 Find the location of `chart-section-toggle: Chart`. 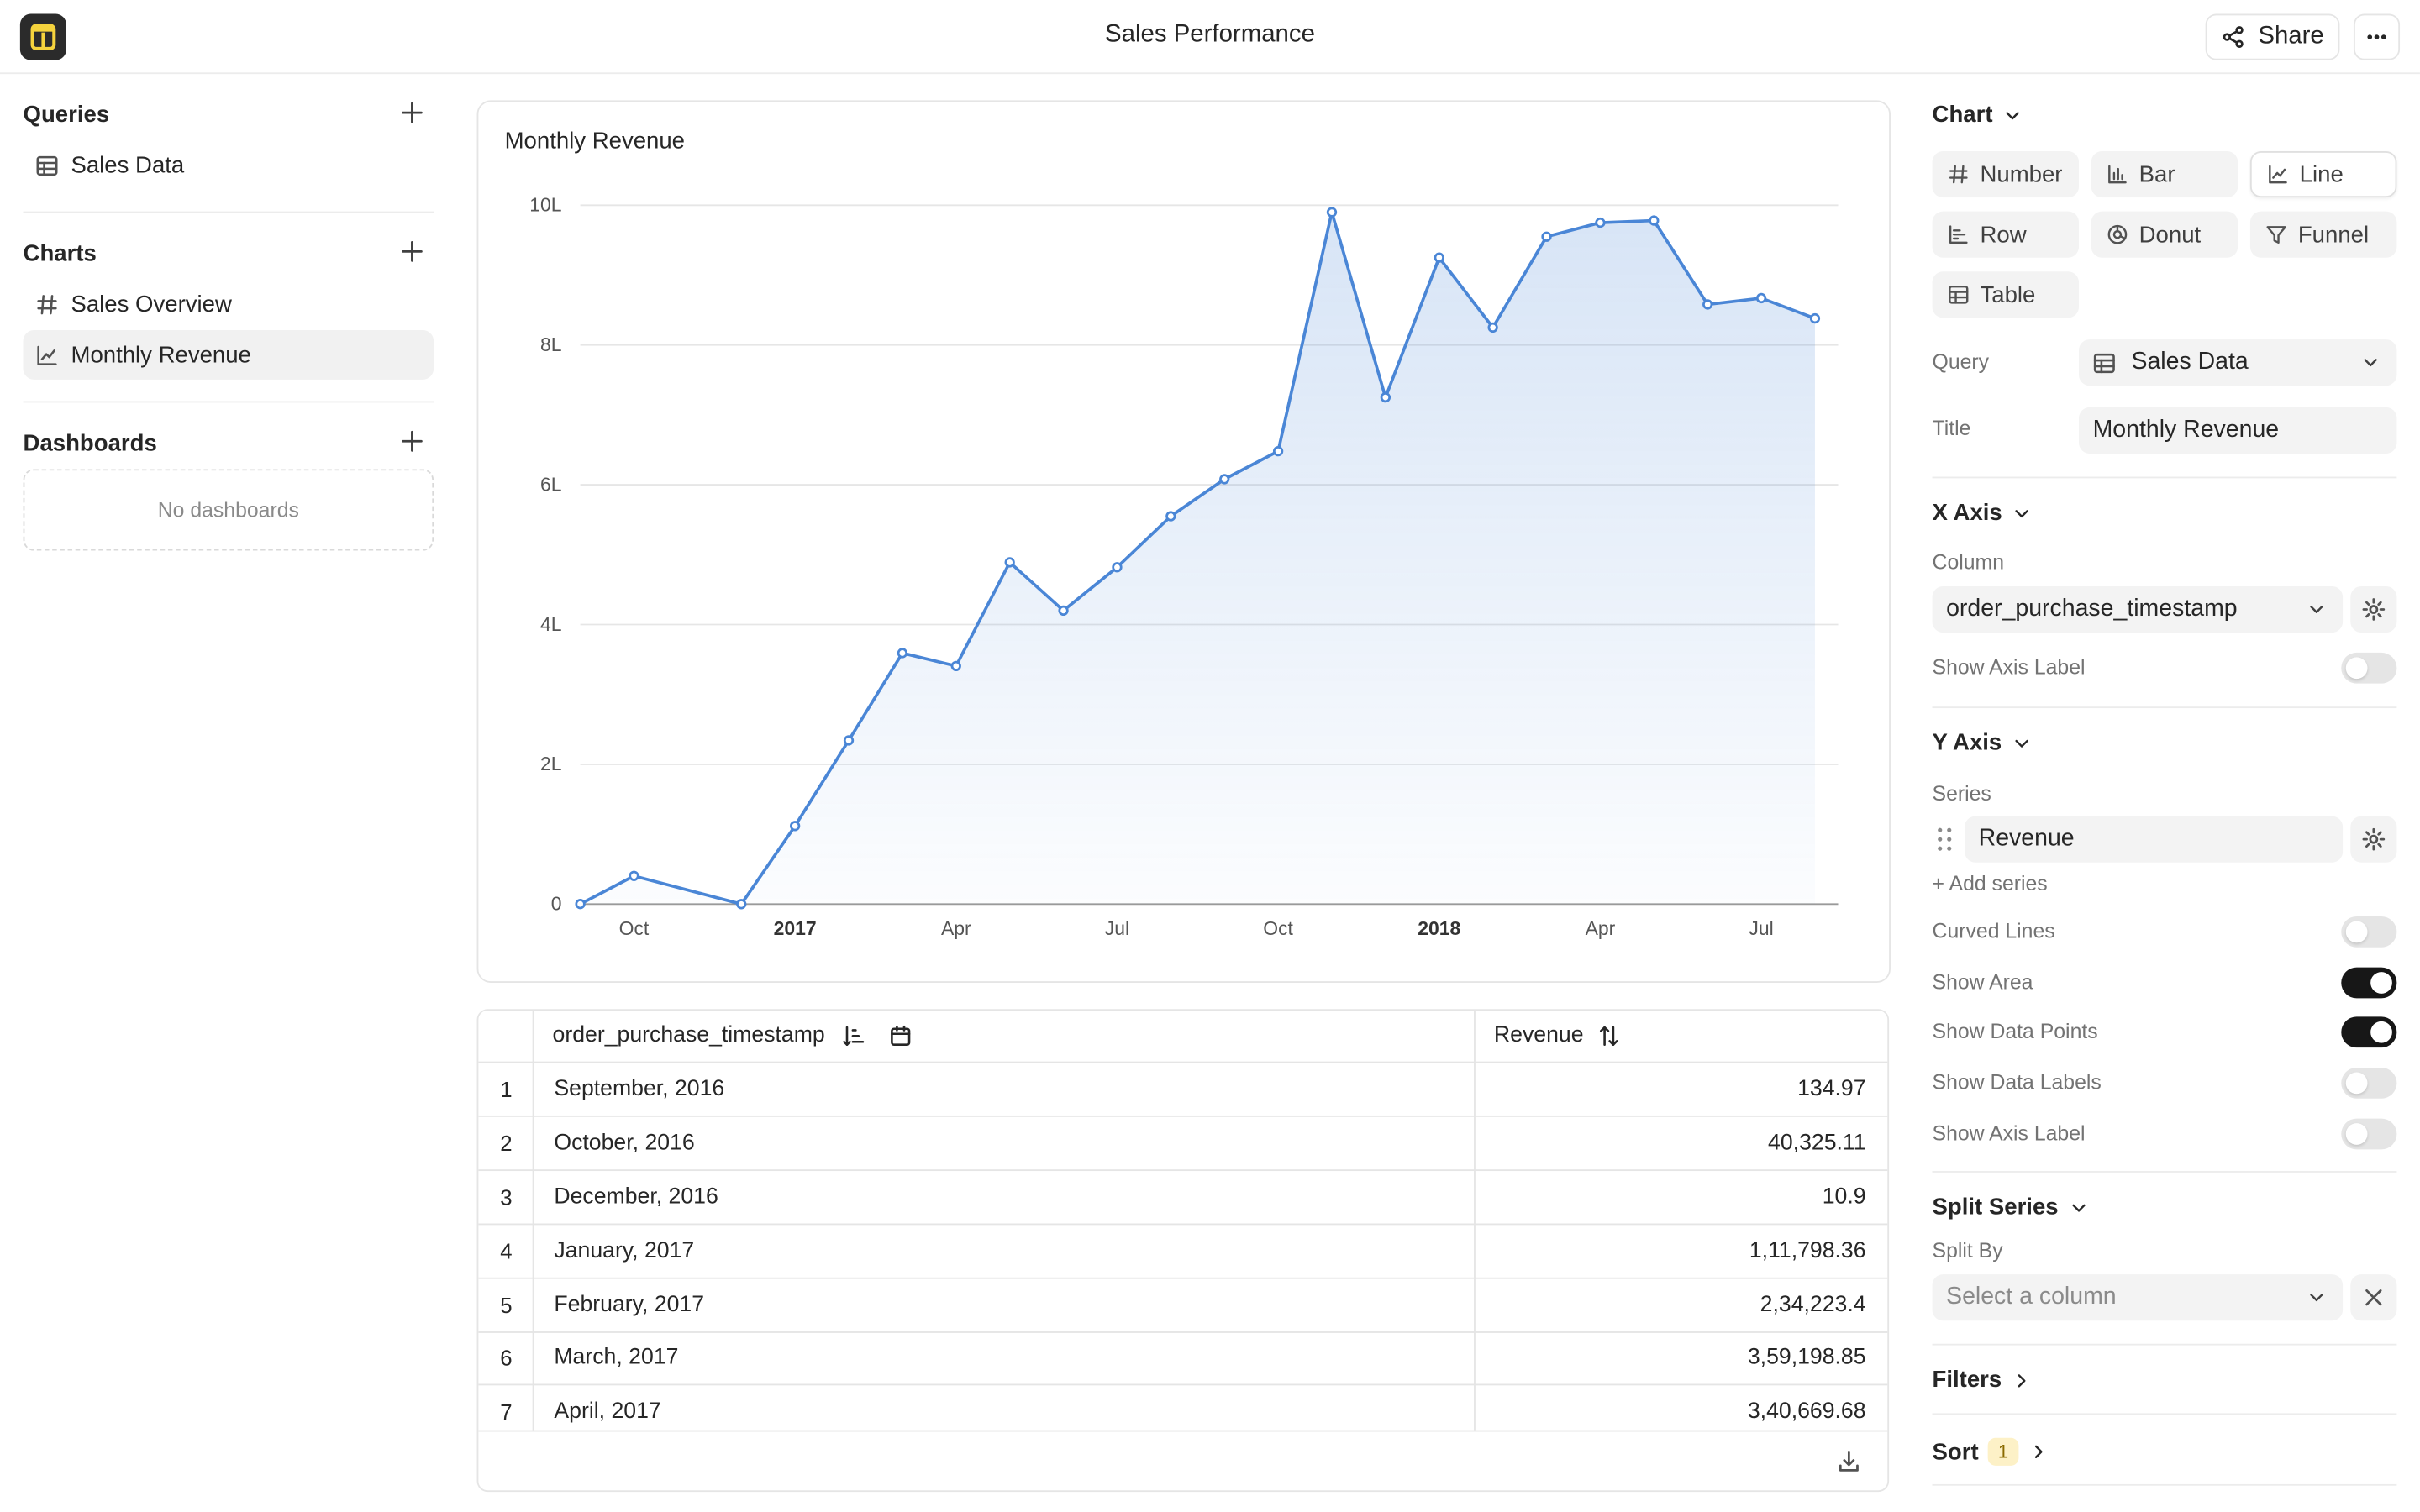

chart-section-toggle: Chart is located at coordinates (1979, 115).